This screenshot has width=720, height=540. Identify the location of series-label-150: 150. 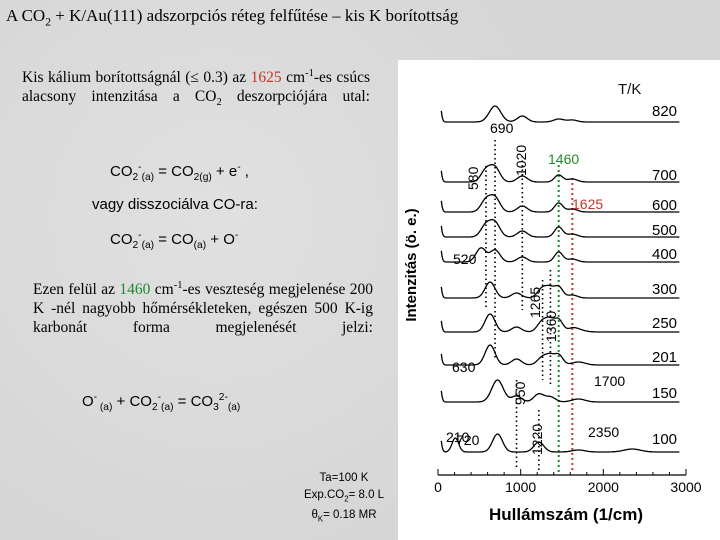
(664, 393).